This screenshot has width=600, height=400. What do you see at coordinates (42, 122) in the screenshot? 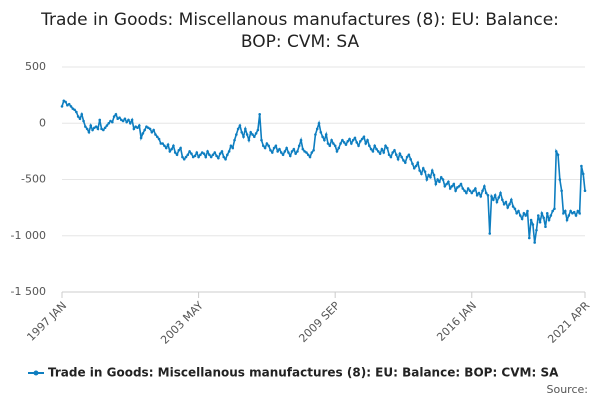
I see `y-tick-label: 0` at bounding box center [42, 122].